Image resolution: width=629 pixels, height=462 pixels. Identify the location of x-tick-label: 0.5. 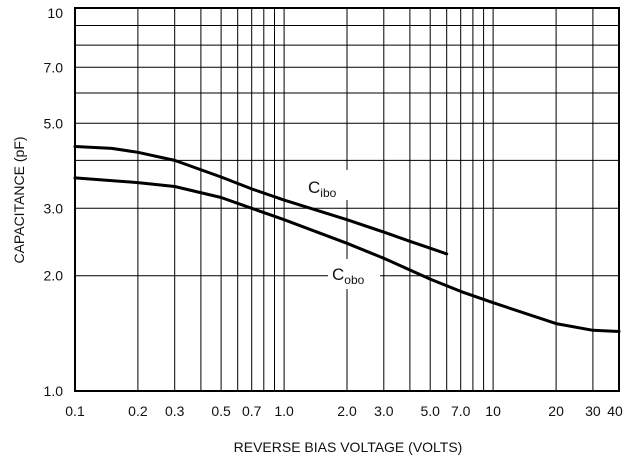
(221, 411).